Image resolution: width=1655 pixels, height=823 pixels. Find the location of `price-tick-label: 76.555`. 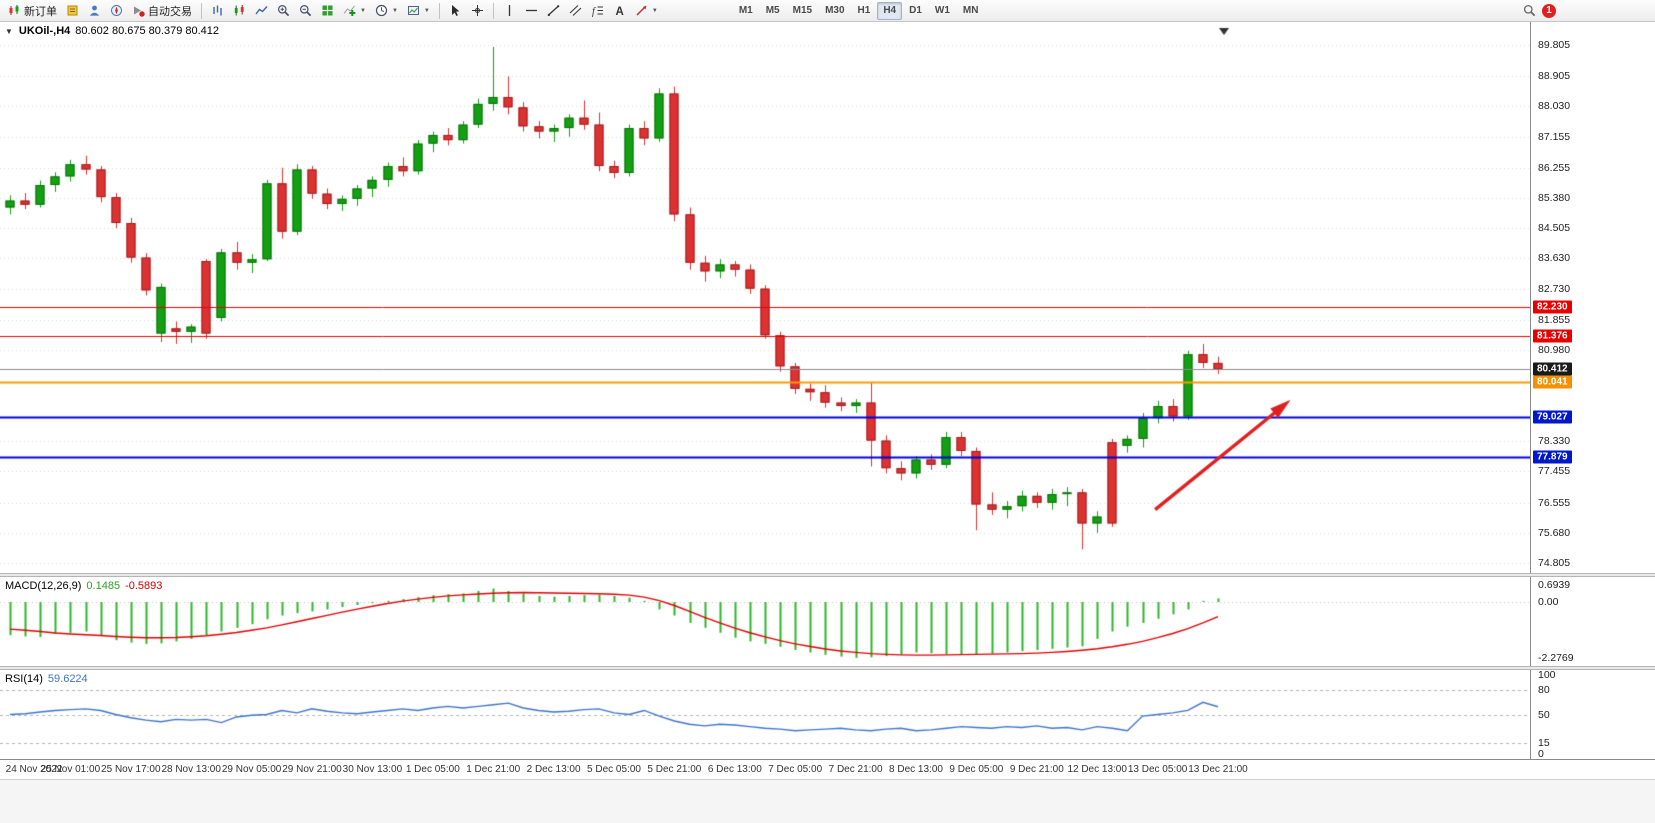

price-tick-label: 76.555 is located at coordinates (1554, 502).